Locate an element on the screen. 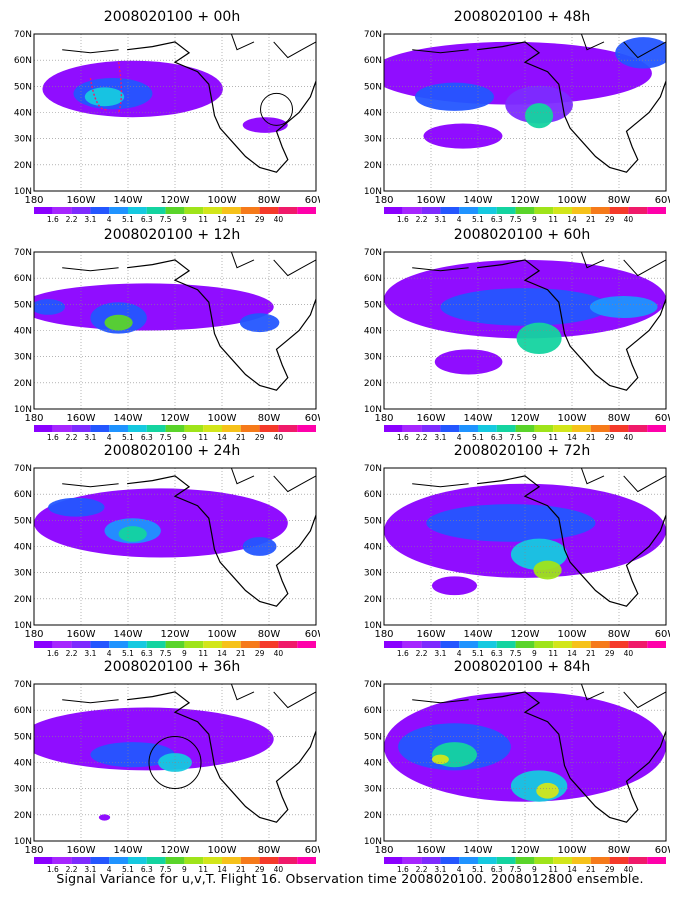  colorbar-label: 21 is located at coordinates (241, 437).